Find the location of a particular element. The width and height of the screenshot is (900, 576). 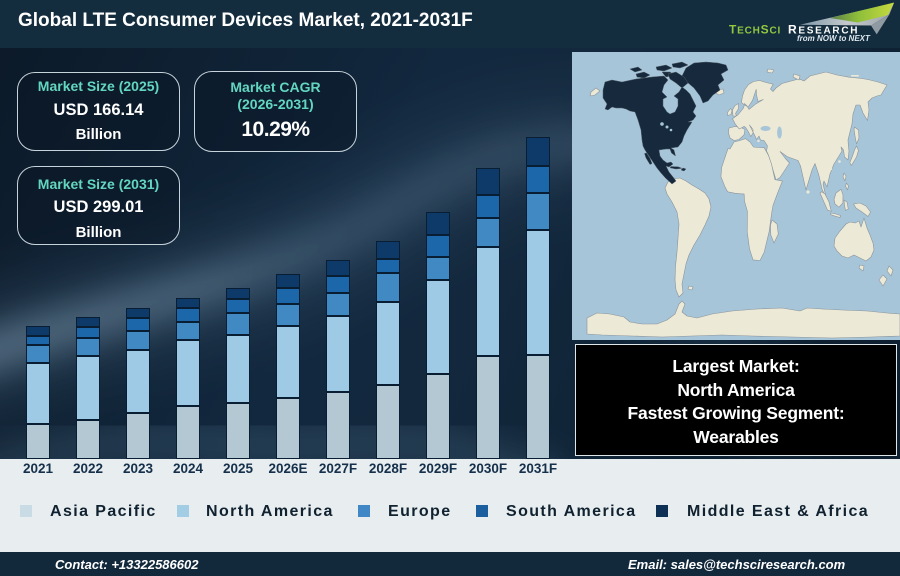

svg-text: TECHSCI is located at coordinates (755, 30).